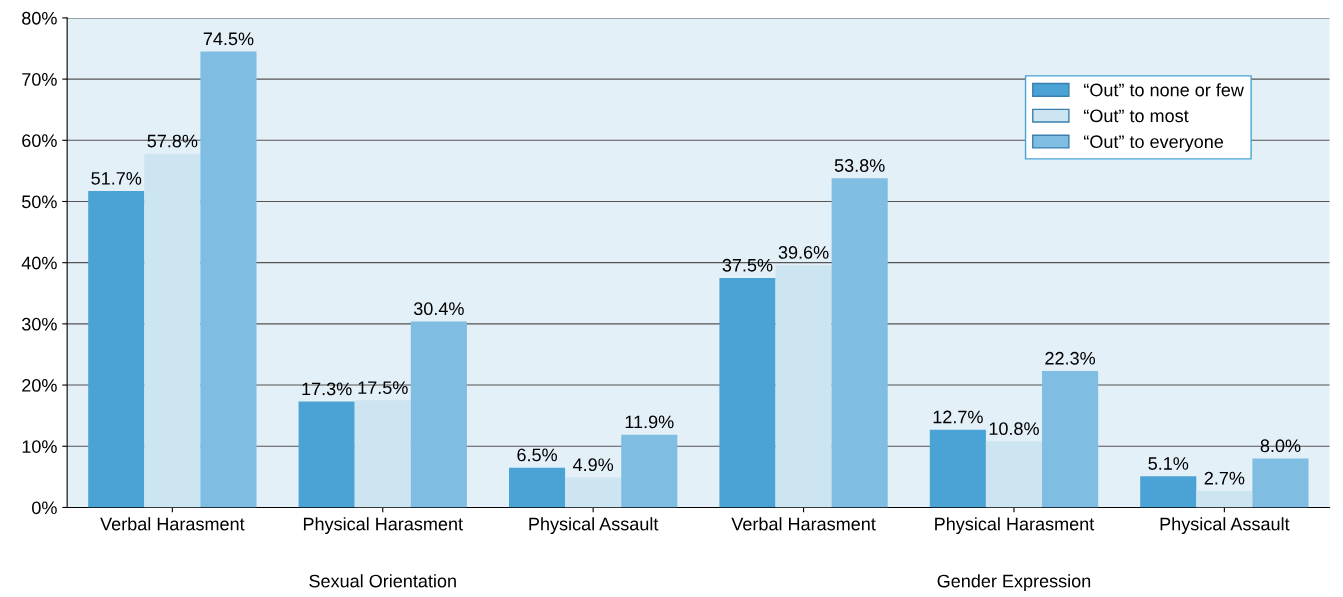 The height and width of the screenshot is (597, 1343). What do you see at coordinates (39, 18) in the screenshot?
I see `y-tick-label: 80%` at bounding box center [39, 18].